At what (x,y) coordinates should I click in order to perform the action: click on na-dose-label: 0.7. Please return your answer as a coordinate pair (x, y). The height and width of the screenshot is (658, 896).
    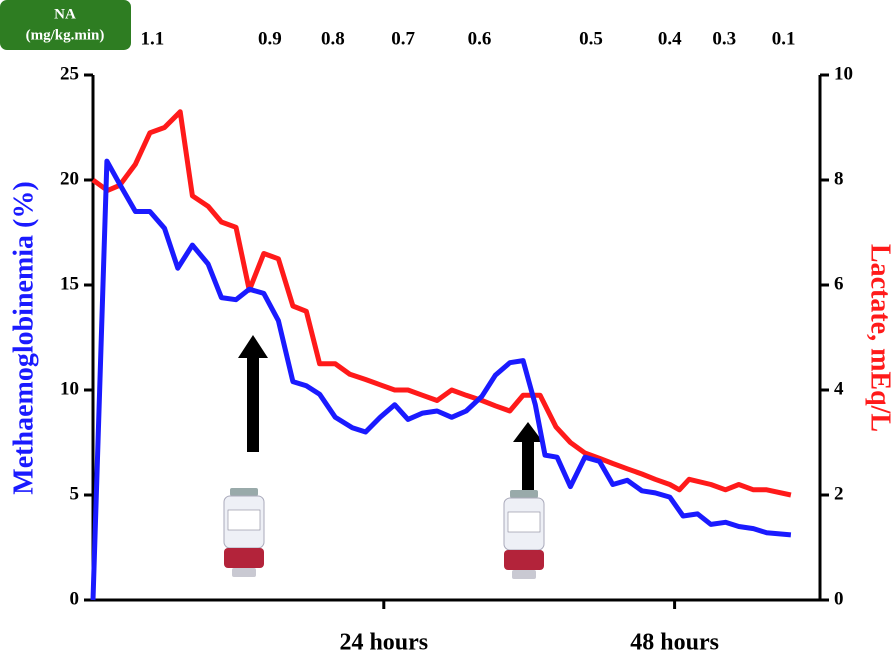
    Looking at the image, I should click on (403, 38).